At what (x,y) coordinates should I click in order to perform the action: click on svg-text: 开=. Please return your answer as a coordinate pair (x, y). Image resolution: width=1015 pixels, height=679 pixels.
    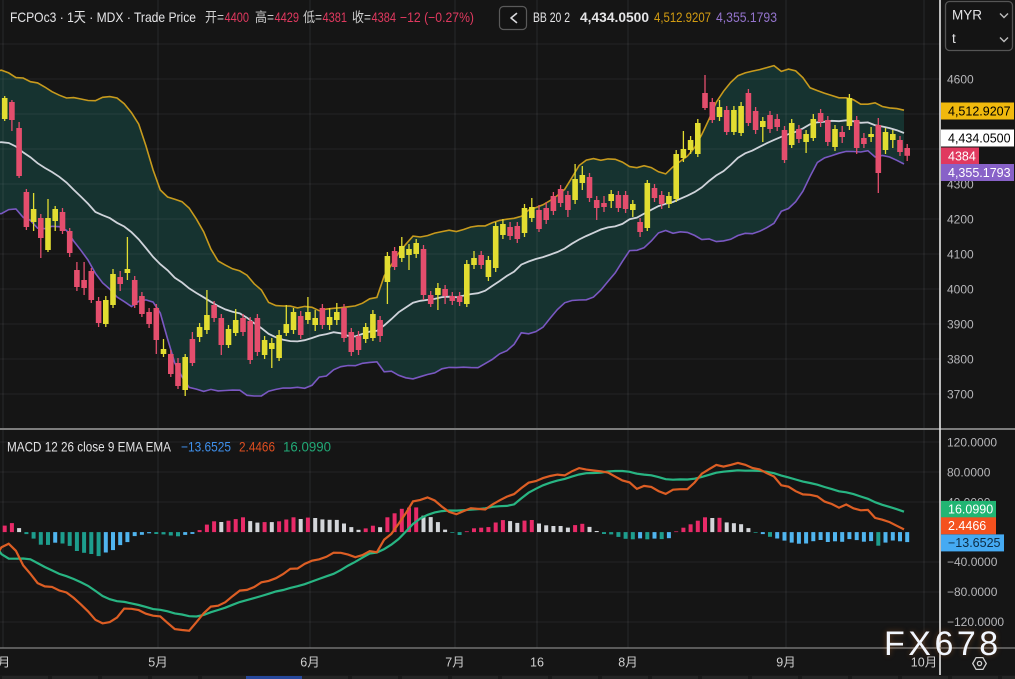
    Looking at the image, I should click on (214, 17).